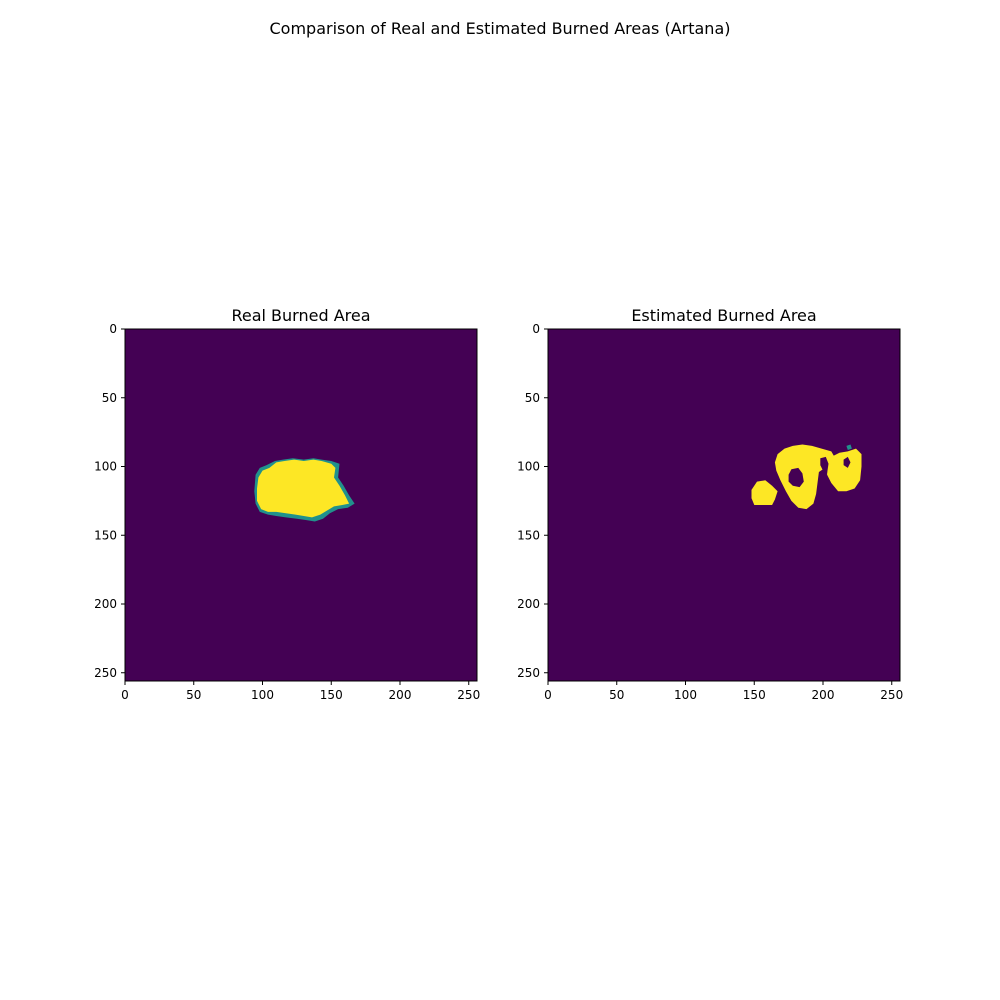 This screenshot has width=1000, height=1000. I want to click on panel-title-real: Real Burned Area, so click(300, 315).